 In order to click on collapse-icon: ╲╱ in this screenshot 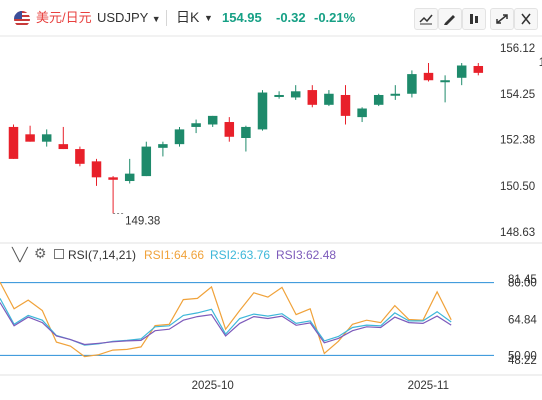, I will do `click(20, 254)`.